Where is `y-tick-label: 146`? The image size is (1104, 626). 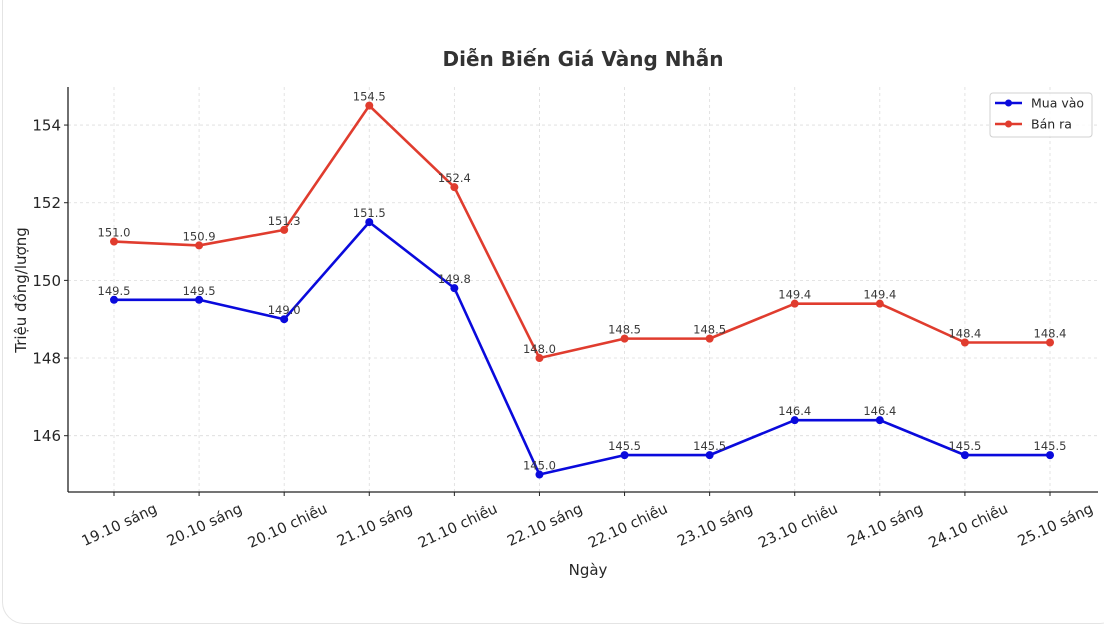 y-tick-label: 146 is located at coordinates (46, 436).